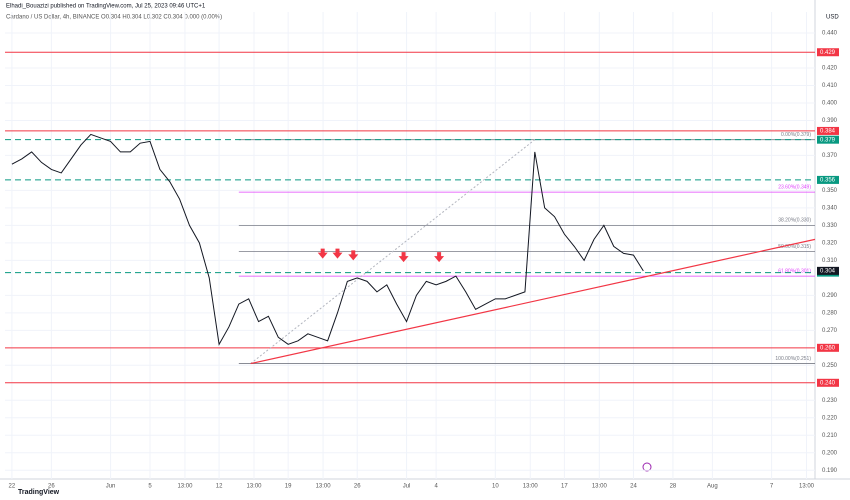  Describe the element at coordinates (111, 487) in the screenshot. I see `x-tick-label: Jun` at that location.